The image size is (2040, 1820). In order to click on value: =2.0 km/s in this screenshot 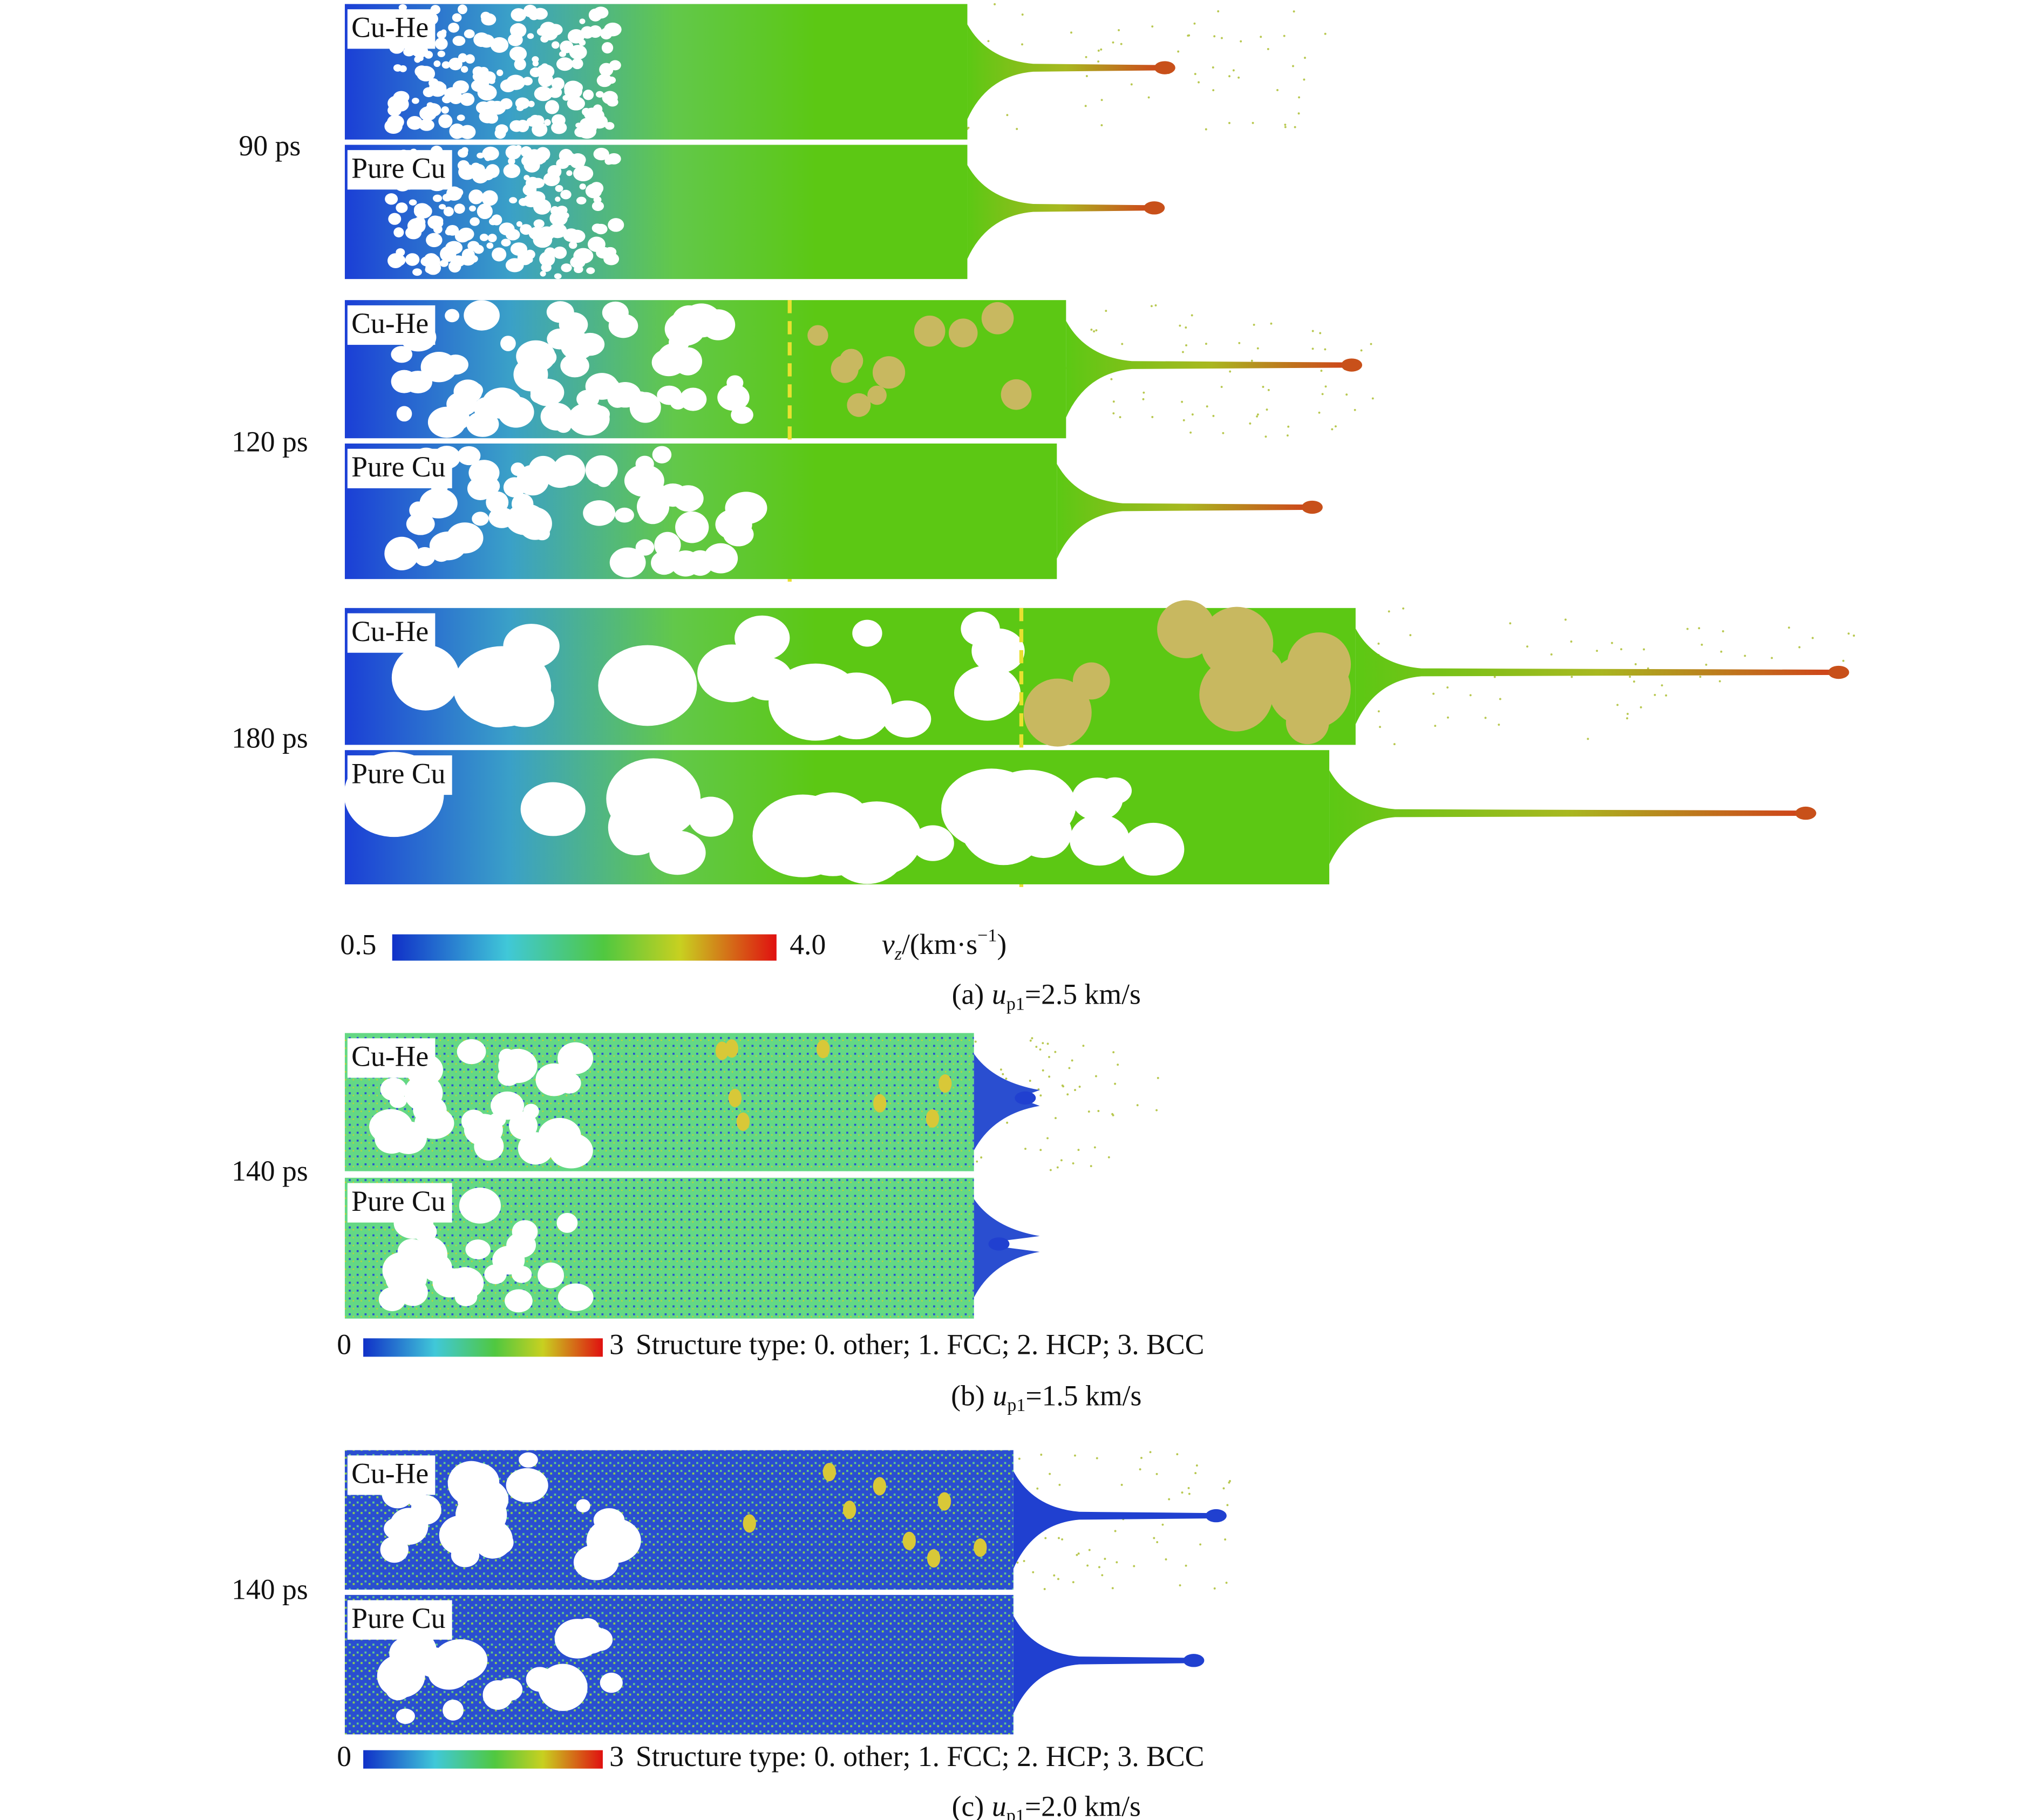, I will do `click(1083, 1805)`.